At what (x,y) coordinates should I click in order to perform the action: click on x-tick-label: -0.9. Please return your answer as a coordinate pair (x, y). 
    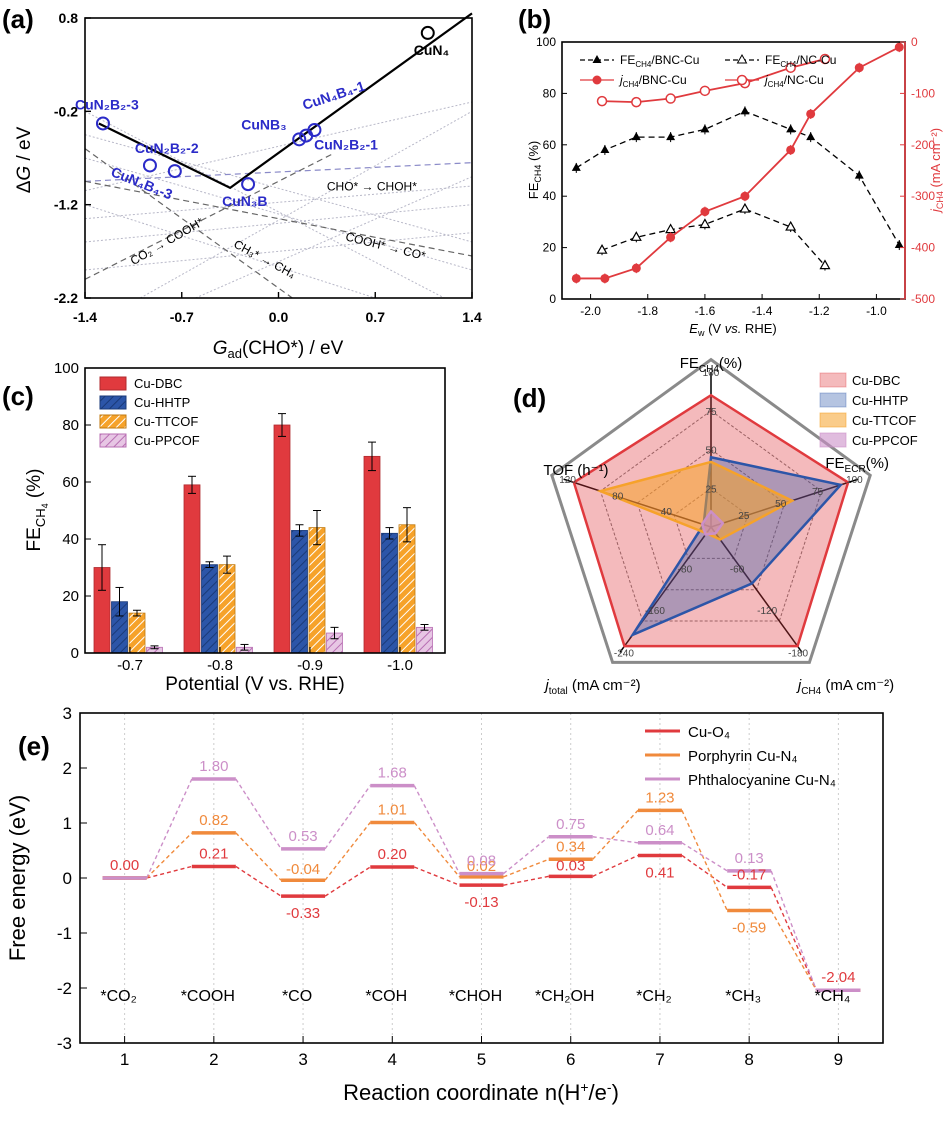
    Looking at the image, I should click on (310, 665).